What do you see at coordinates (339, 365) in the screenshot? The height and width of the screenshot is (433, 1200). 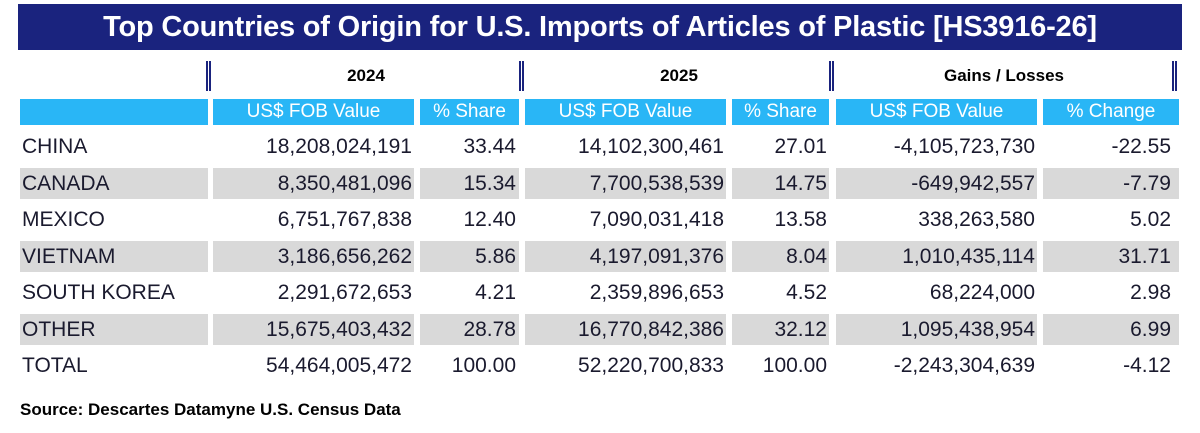 I see `cell-value-2024: 54,464,005,472` at bounding box center [339, 365].